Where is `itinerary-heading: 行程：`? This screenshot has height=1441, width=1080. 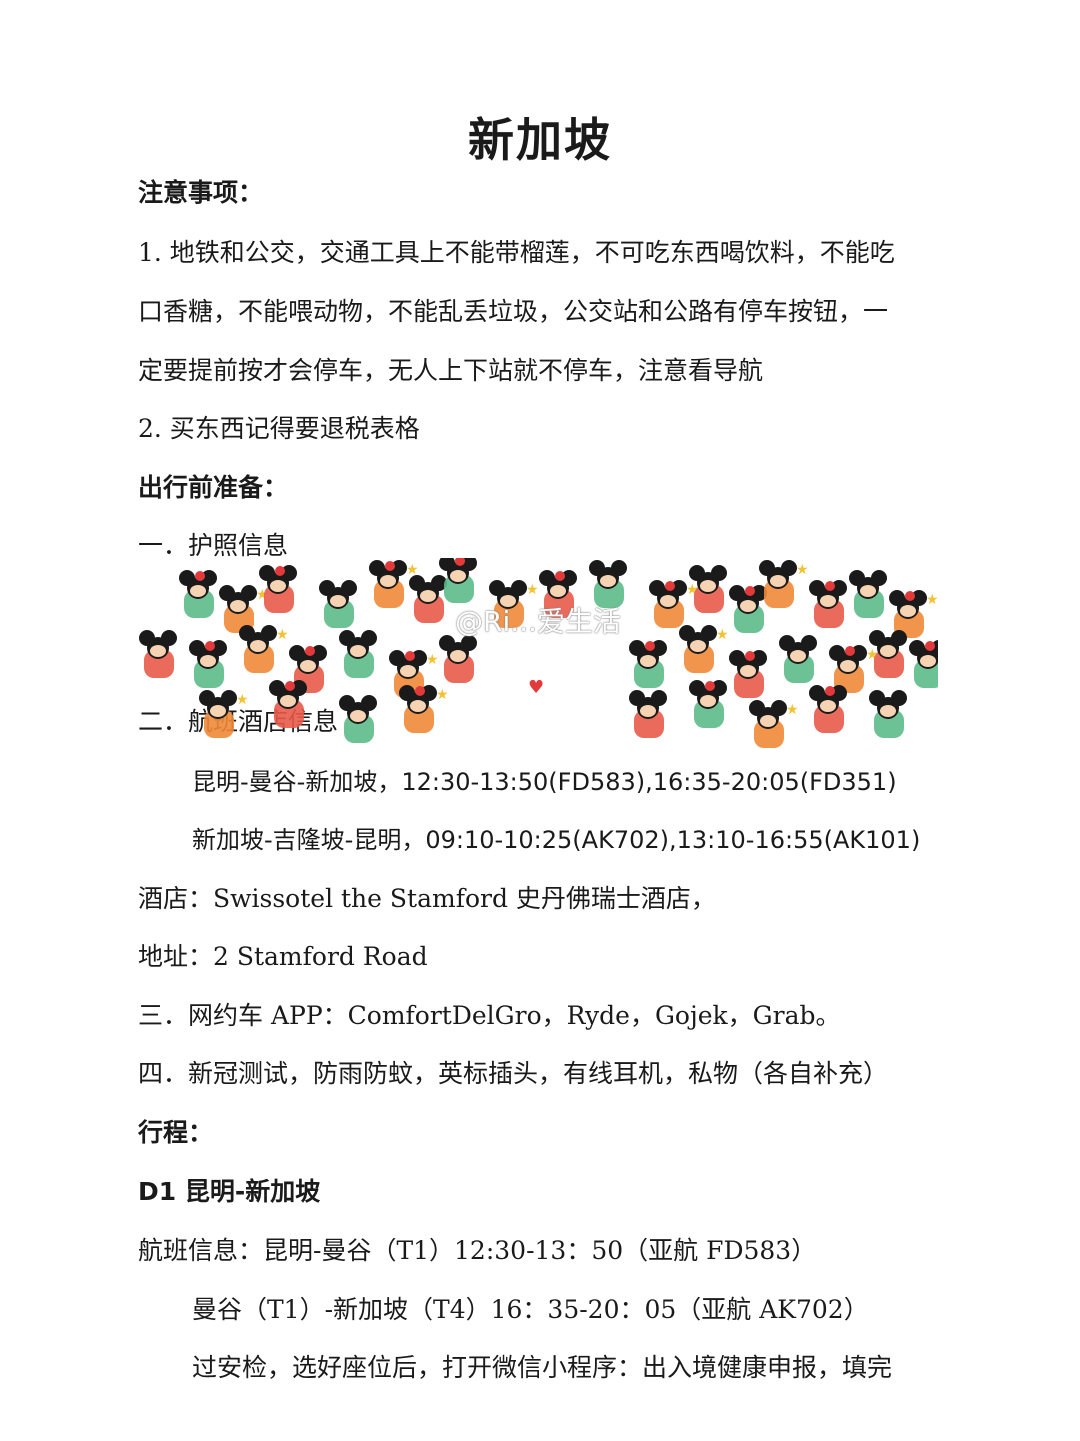
itinerary-heading: 行程： is located at coordinates (176, 1132).